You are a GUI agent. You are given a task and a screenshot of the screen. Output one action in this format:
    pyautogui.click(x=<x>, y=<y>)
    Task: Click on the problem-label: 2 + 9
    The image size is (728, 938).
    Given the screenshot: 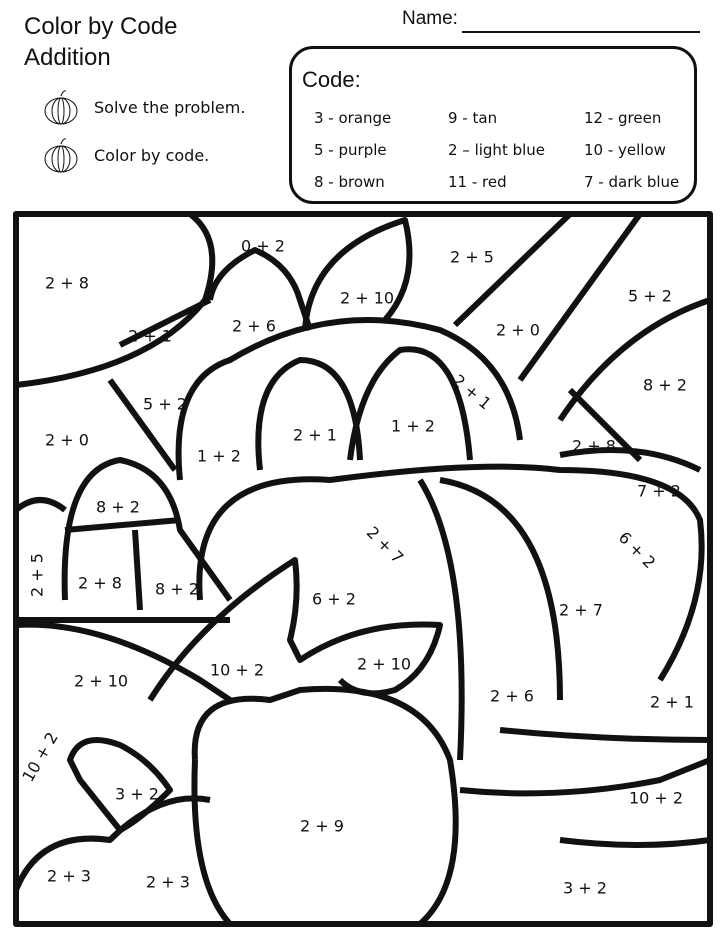 What is the action you would take?
    pyautogui.click(x=322, y=826)
    